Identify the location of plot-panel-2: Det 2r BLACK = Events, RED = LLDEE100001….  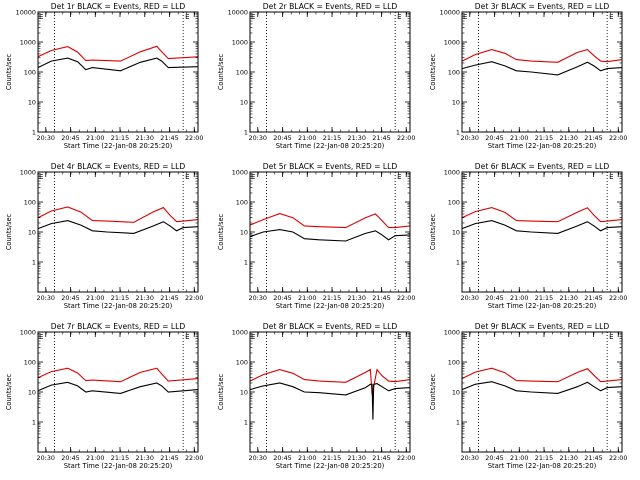
(316, 76).